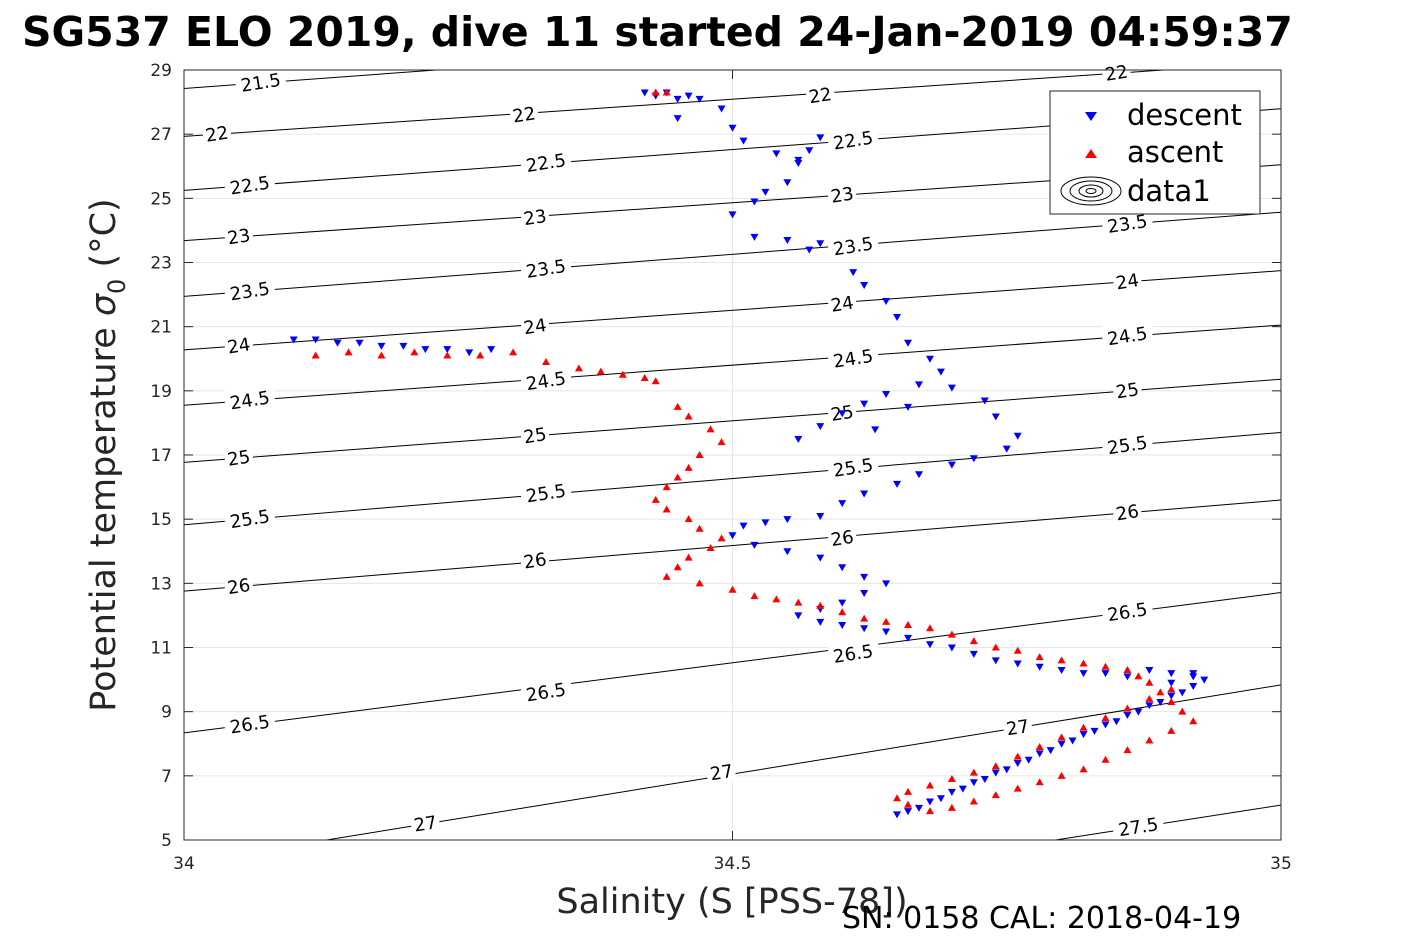 The height and width of the screenshot is (945, 1417). What do you see at coordinates (1041, 918) in the screenshot?
I see `footer-calibration: SN: 0158 CAL: 2018-04-19` at bounding box center [1041, 918].